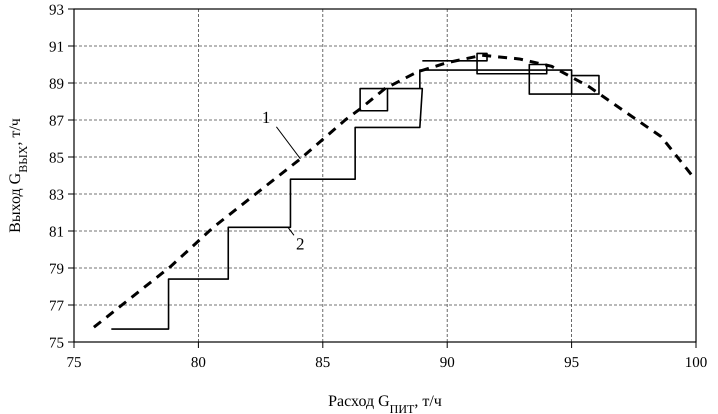 The width and height of the screenshot is (718, 414). I want to click on y-tick-label: 93, so click(56, 10).